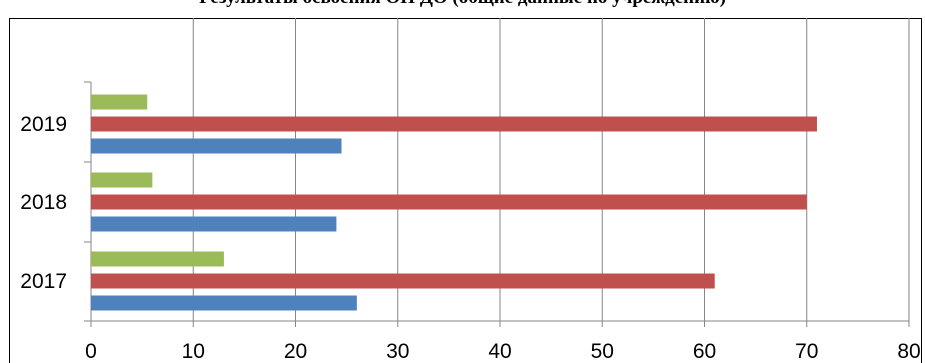 This screenshot has width=925, height=363. I want to click on y-tick-label: 2018, so click(43, 202).